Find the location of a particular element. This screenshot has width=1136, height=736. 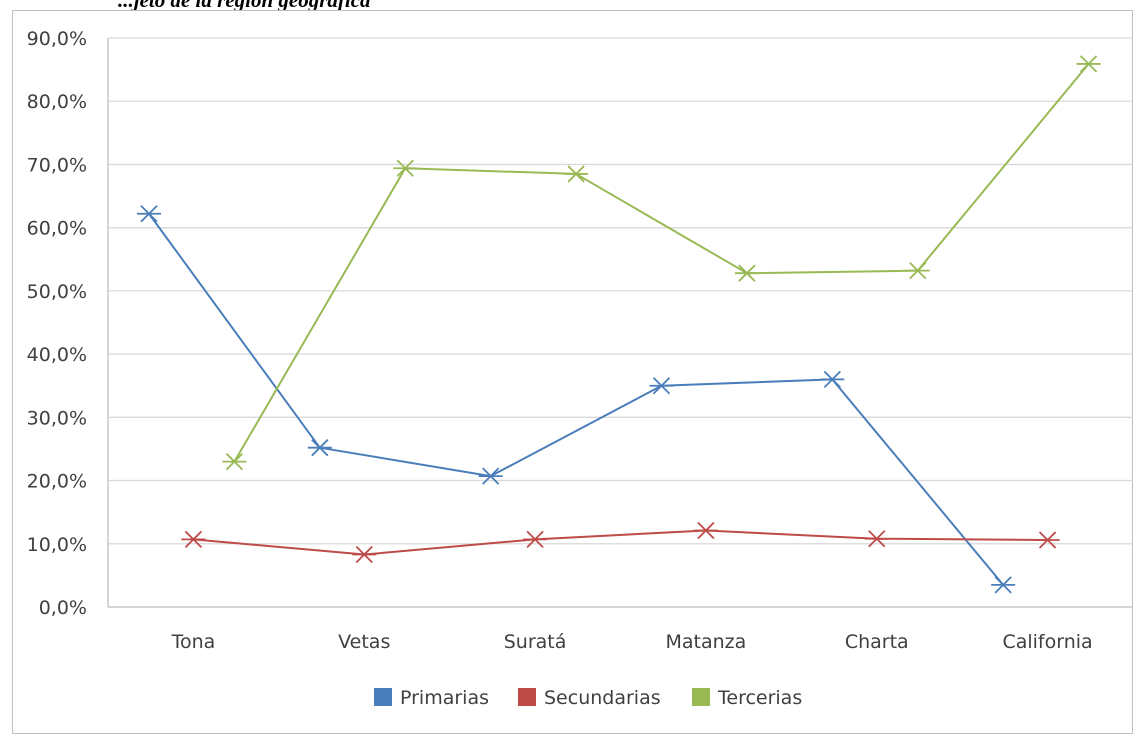

y-tick-label: 30,0% is located at coordinates (57, 418).